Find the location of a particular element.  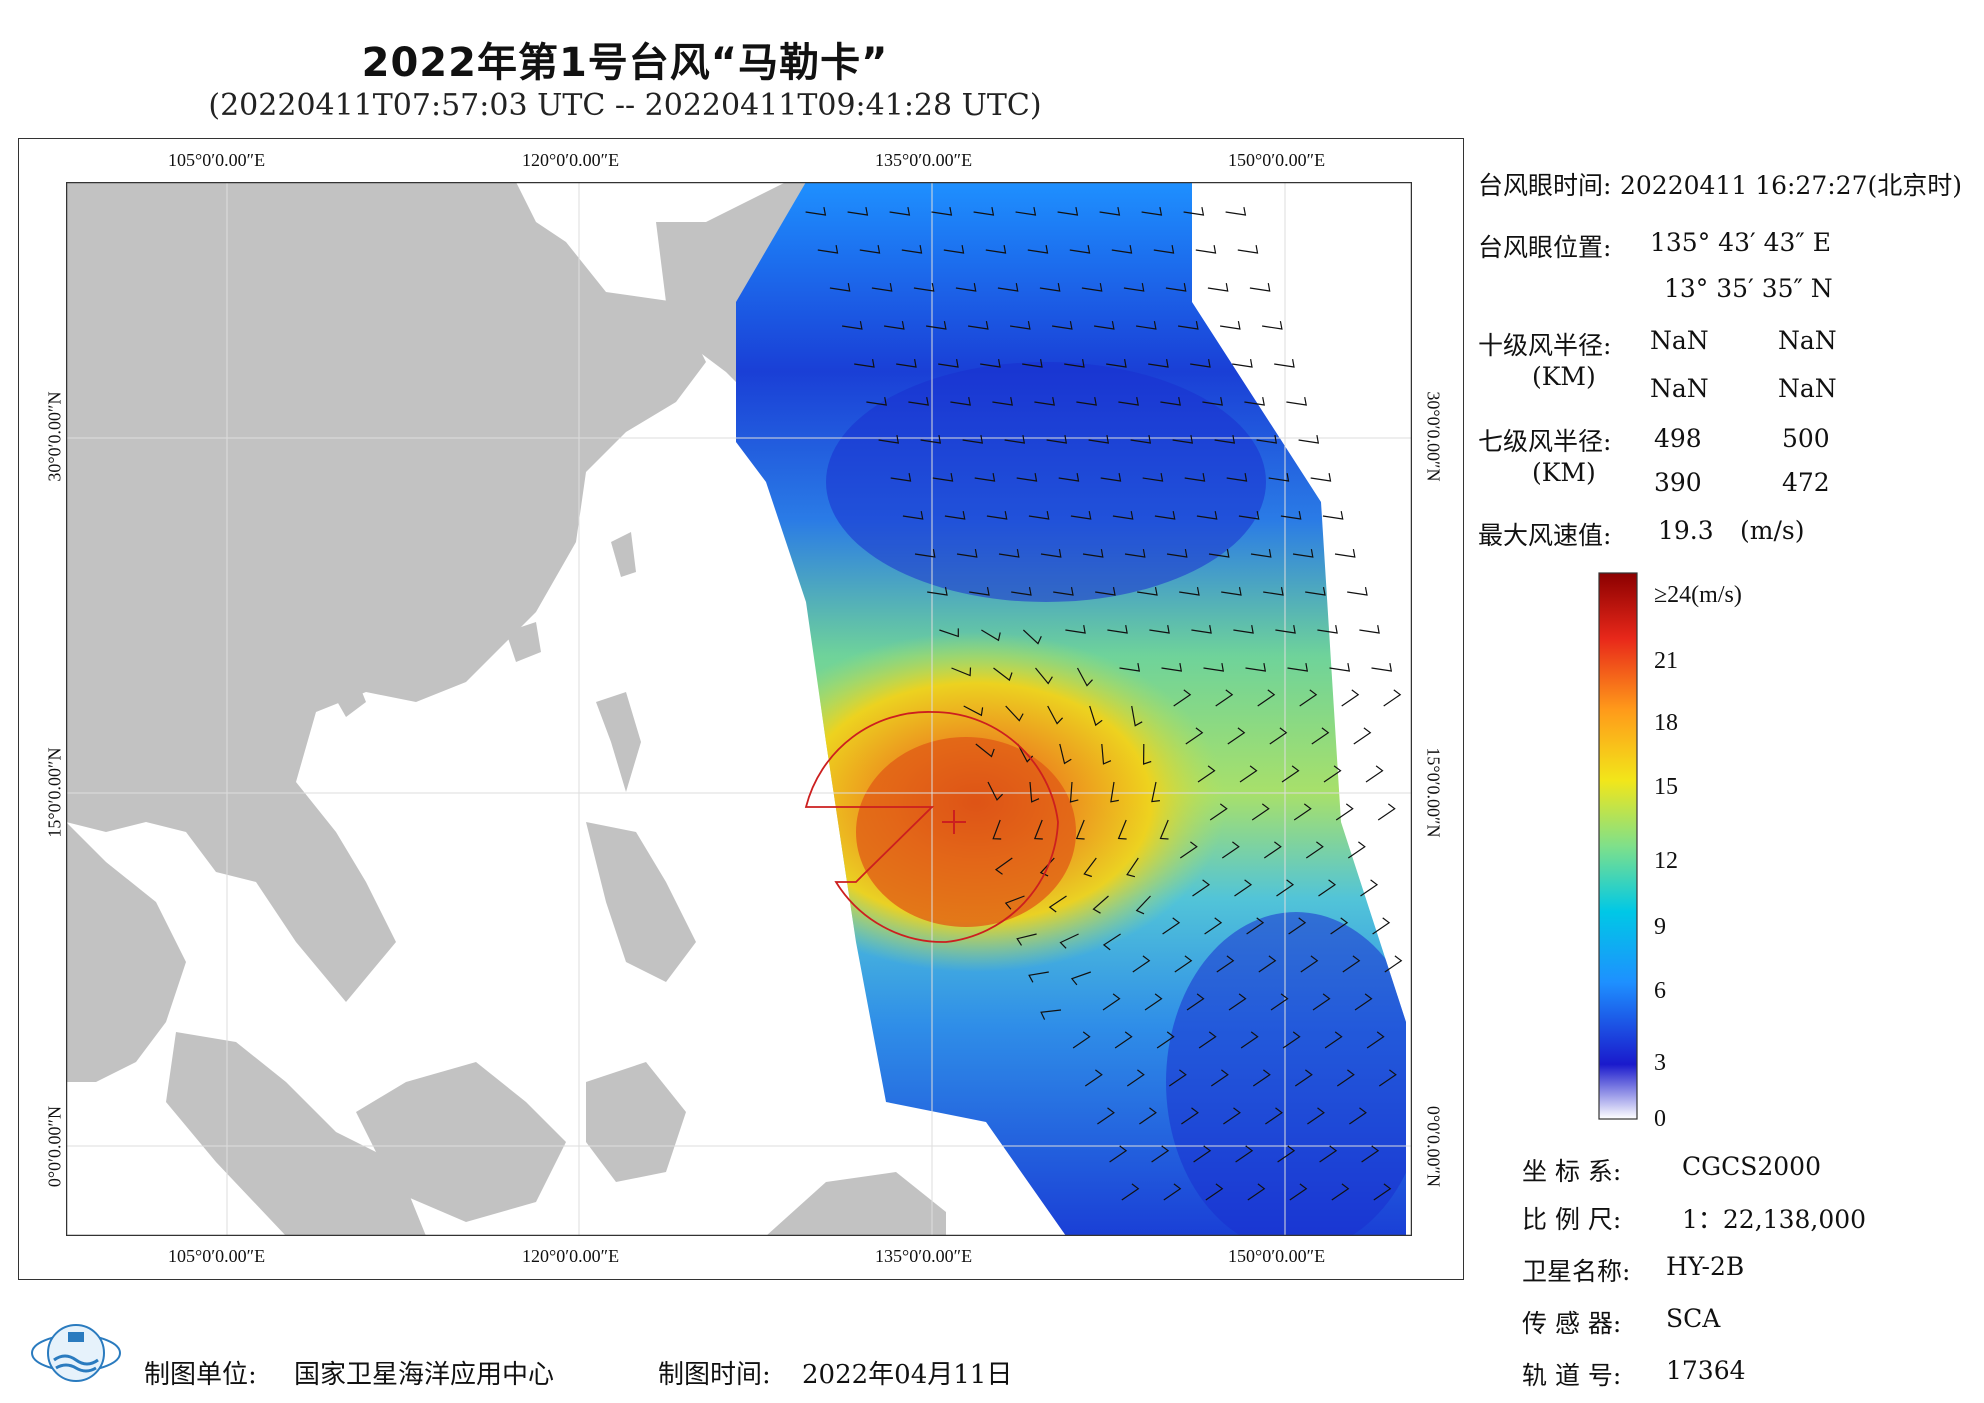

colorbar-tick-18: 18 is located at coordinates (1666, 723).